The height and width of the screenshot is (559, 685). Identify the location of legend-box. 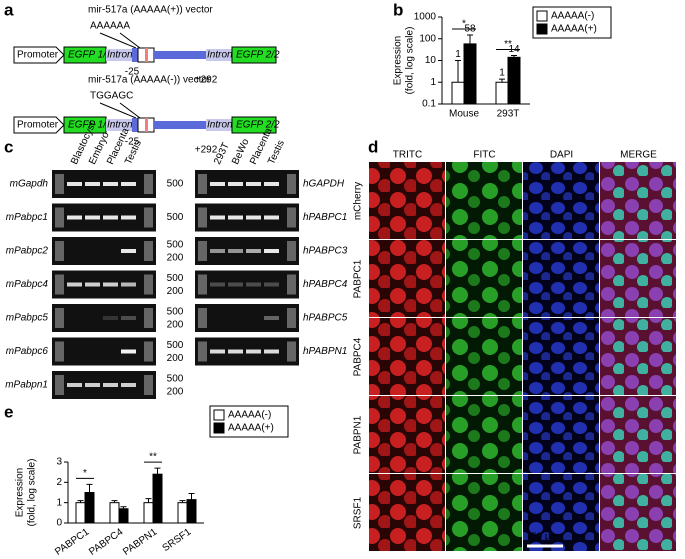
(572, 22).